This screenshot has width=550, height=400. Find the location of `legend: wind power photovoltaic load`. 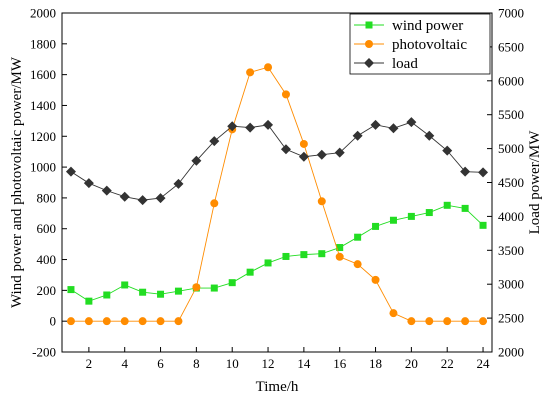

legend: wind power photovoltaic load is located at coordinates (420, 44).